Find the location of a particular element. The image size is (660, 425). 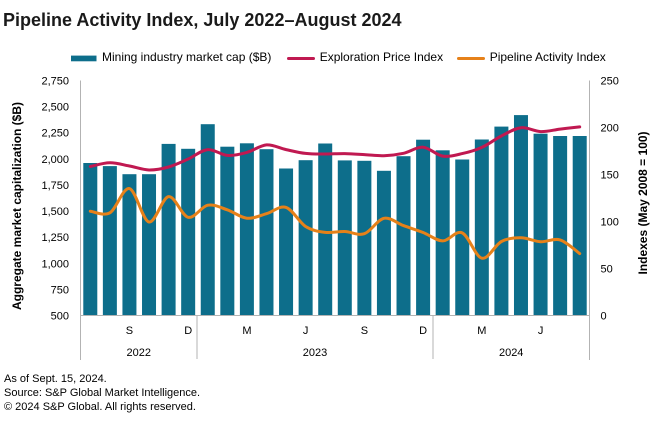

svg-text:Source: S&P Global Market Inte: Source: S&P Global Market Intelligence. is located at coordinates (102, 393).